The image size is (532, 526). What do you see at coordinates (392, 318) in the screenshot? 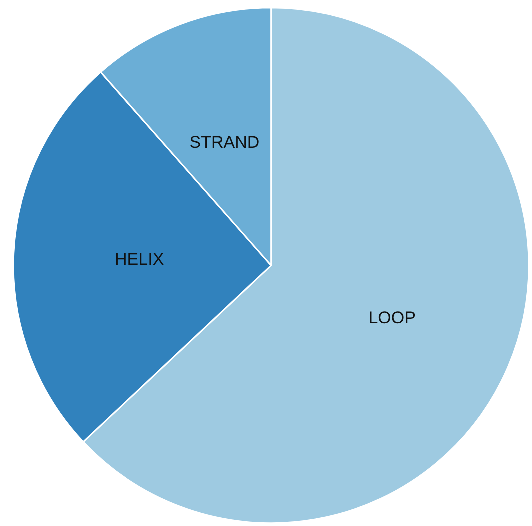
I see `slice-label: LOOP` at bounding box center [392, 318].